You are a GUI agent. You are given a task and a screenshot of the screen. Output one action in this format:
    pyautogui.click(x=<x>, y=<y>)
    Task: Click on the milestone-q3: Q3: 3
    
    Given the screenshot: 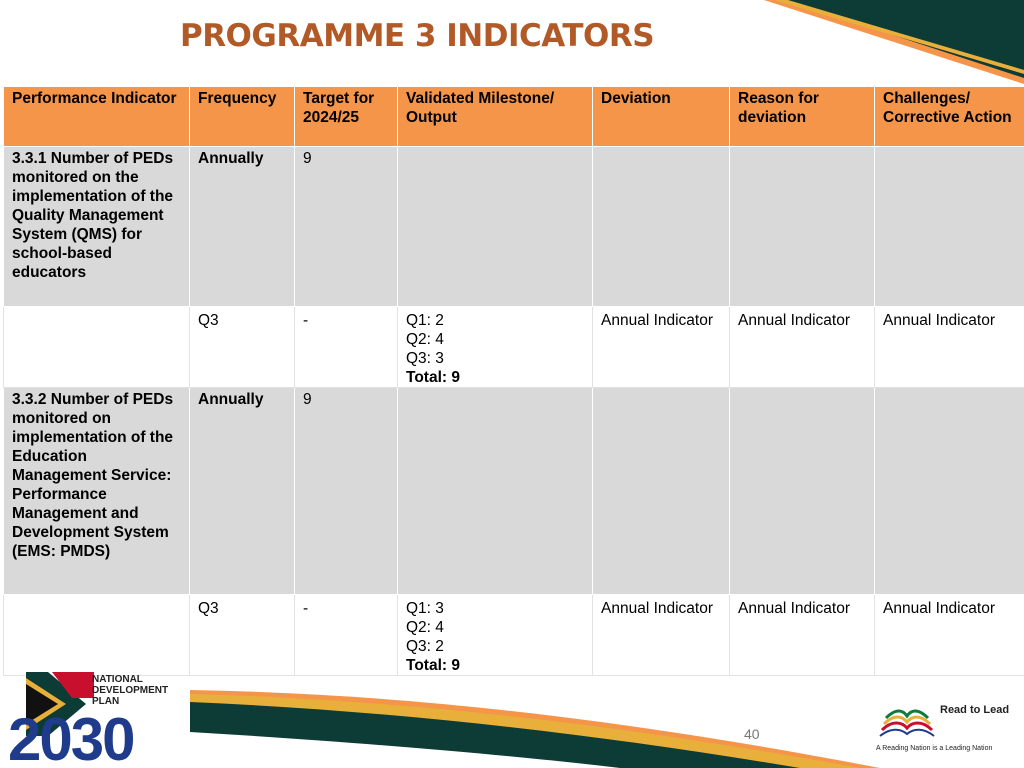 What is the action you would take?
    pyautogui.click(x=425, y=358)
    